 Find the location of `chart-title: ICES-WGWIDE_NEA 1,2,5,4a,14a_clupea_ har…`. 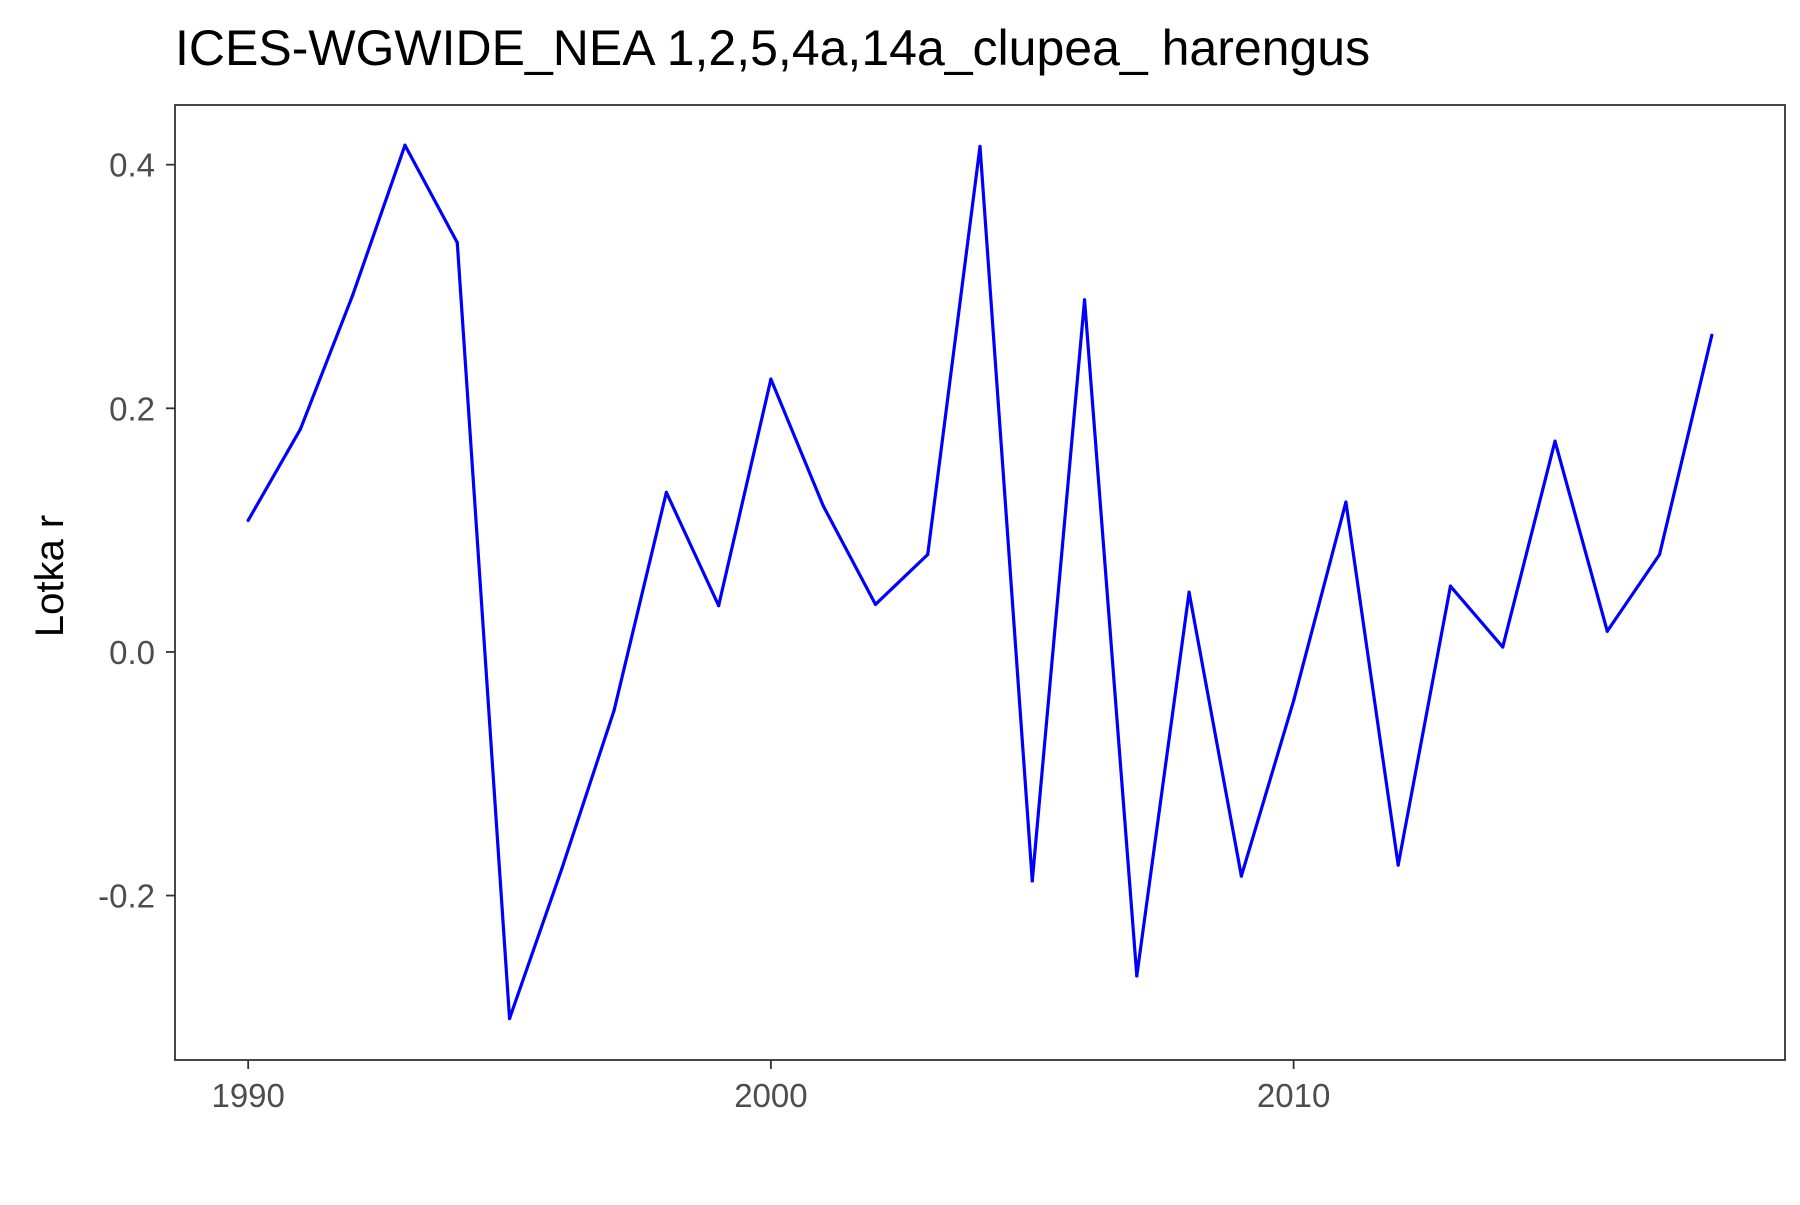

chart-title: ICES-WGWIDE_NEA 1,2,5,4a,14a_clupea_ har… is located at coordinates (772, 48).